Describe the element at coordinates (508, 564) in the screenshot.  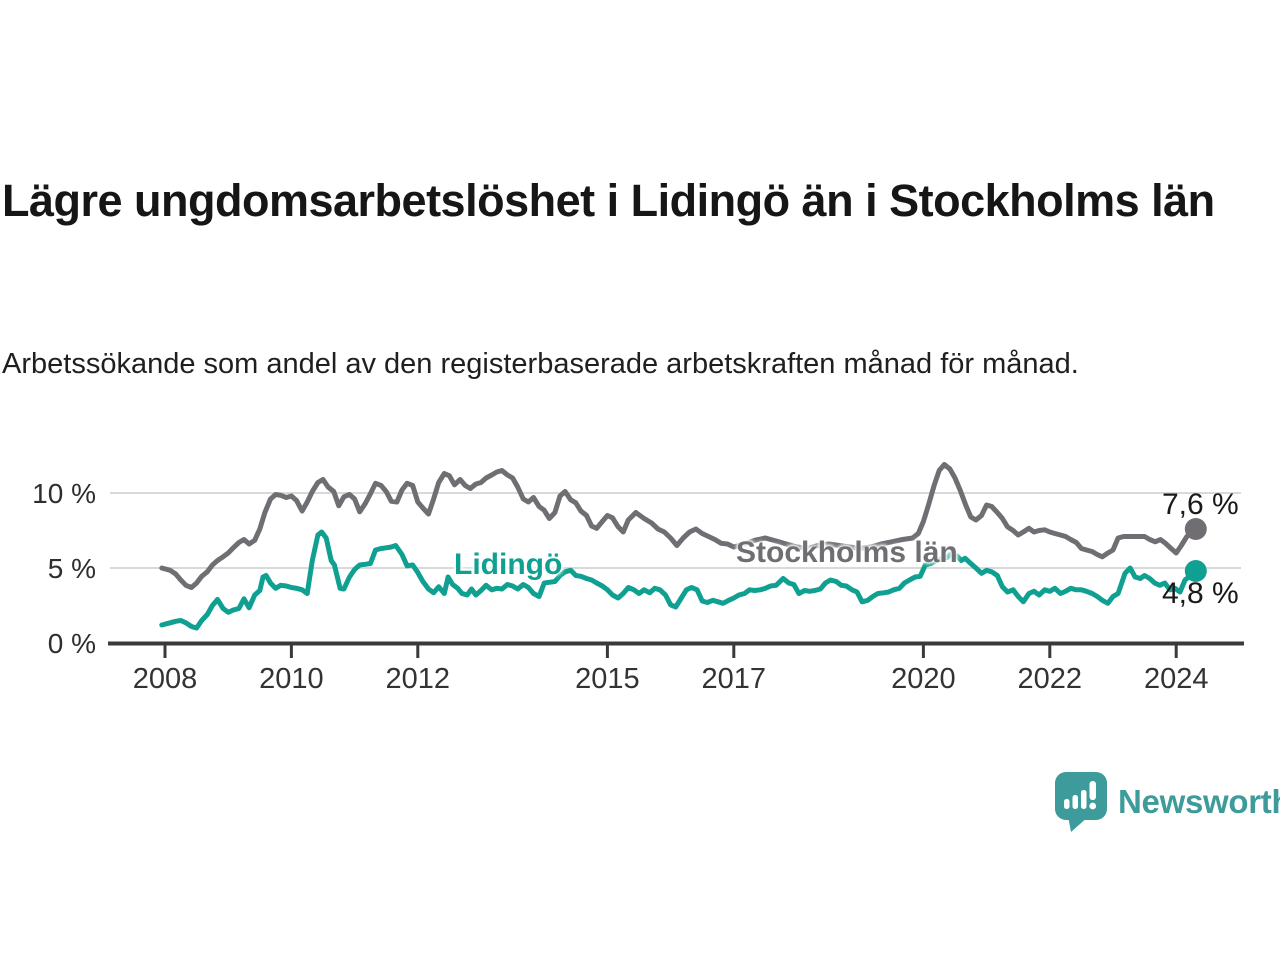
I see `series-label-lidingo: Lidingö` at that location.